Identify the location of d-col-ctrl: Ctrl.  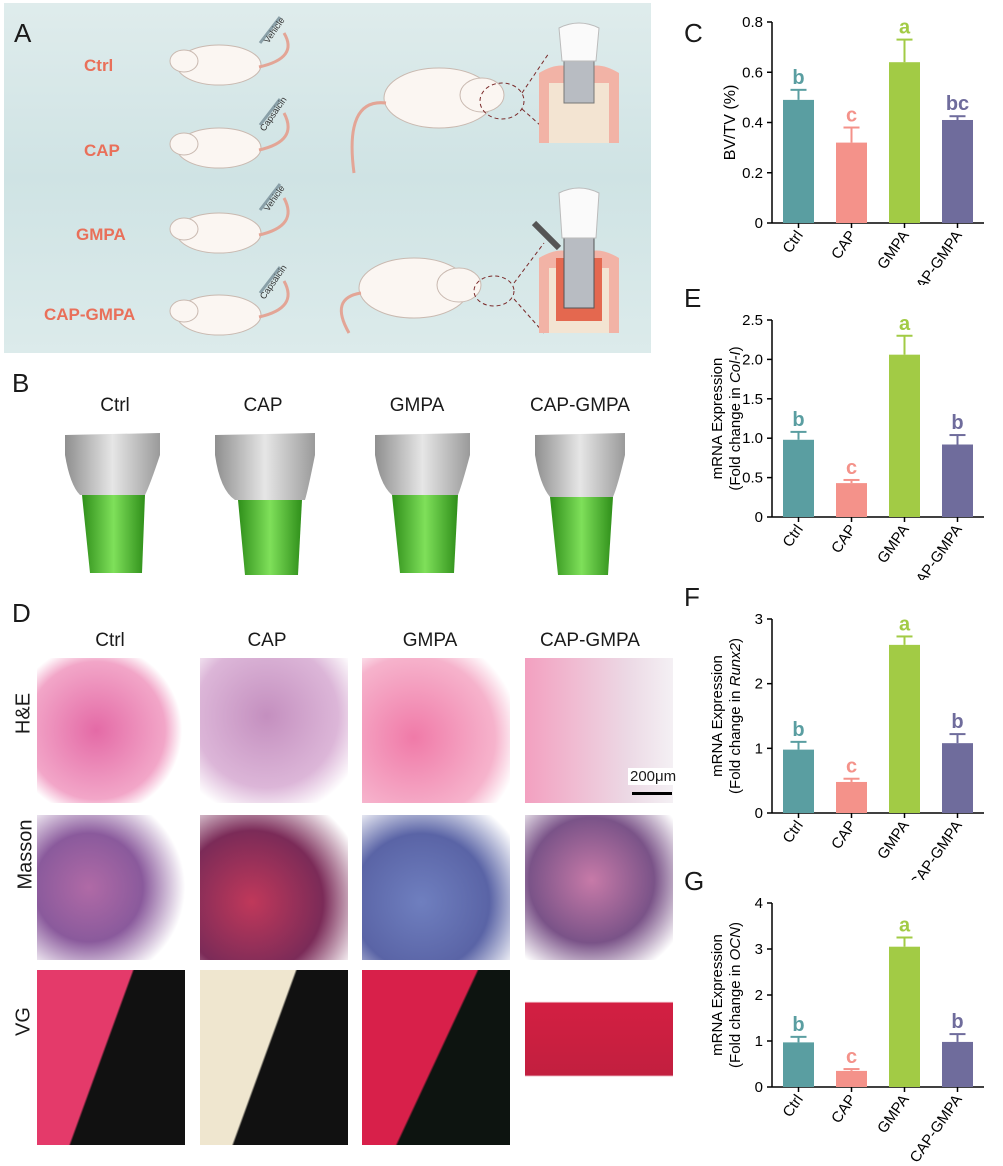
(110, 640).